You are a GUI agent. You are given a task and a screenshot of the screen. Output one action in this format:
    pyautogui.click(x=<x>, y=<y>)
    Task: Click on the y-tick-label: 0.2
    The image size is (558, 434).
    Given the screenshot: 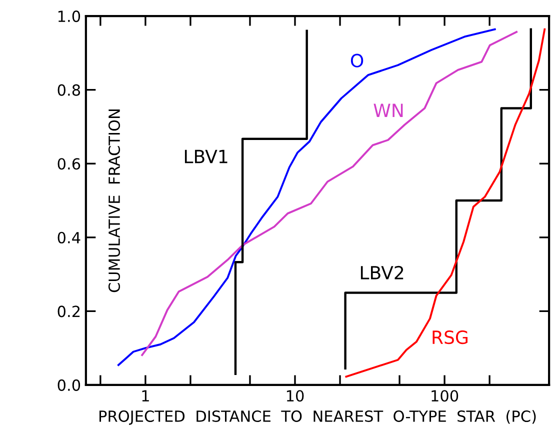 What is the action you would take?
    pyautogui.click(x=69, y=312)
    